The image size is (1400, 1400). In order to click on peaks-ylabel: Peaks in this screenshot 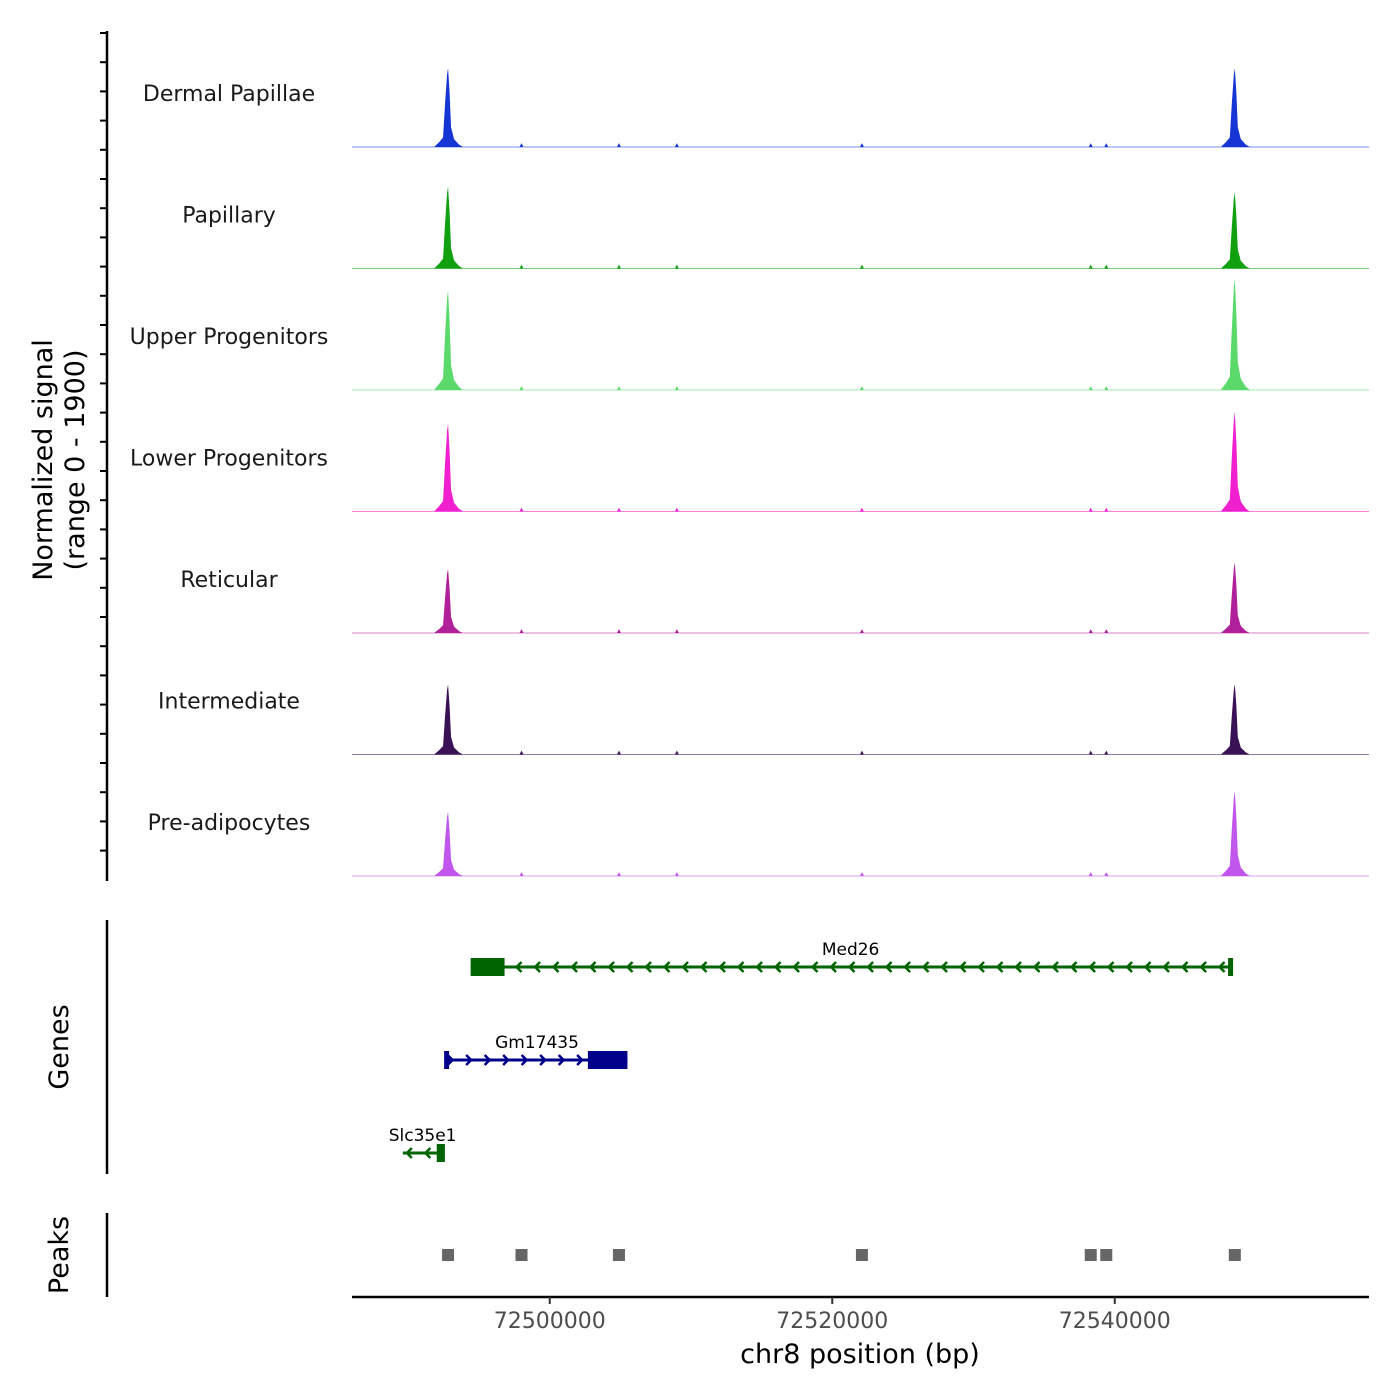, I will do `click(59, 1255)`.